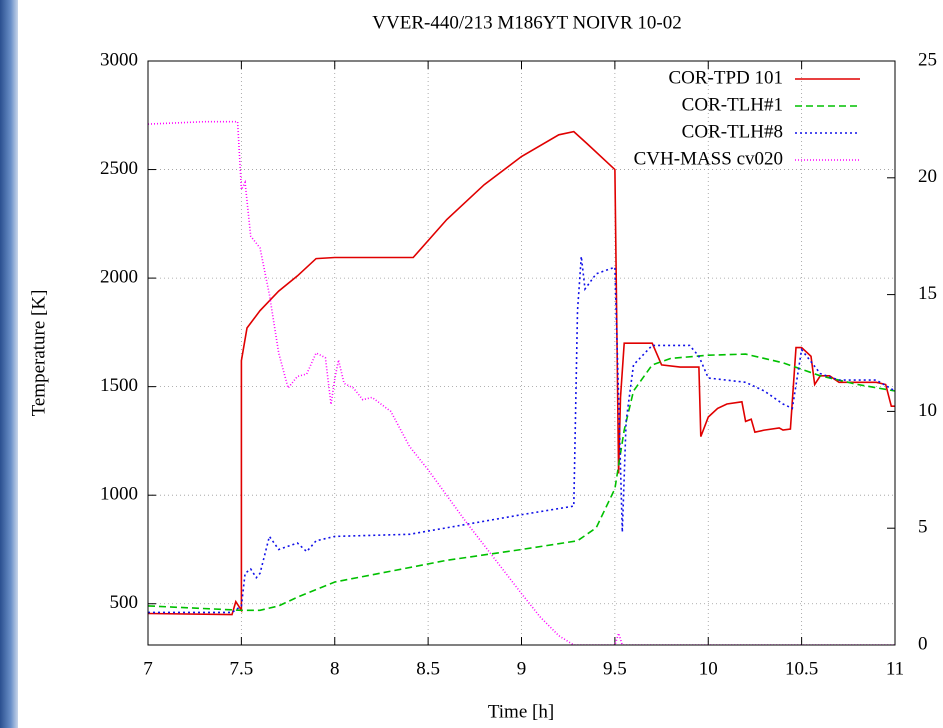 The height and width of the screenshot is (728, 943). I want to click on y2-tick-label: 10, so click(927, 410).